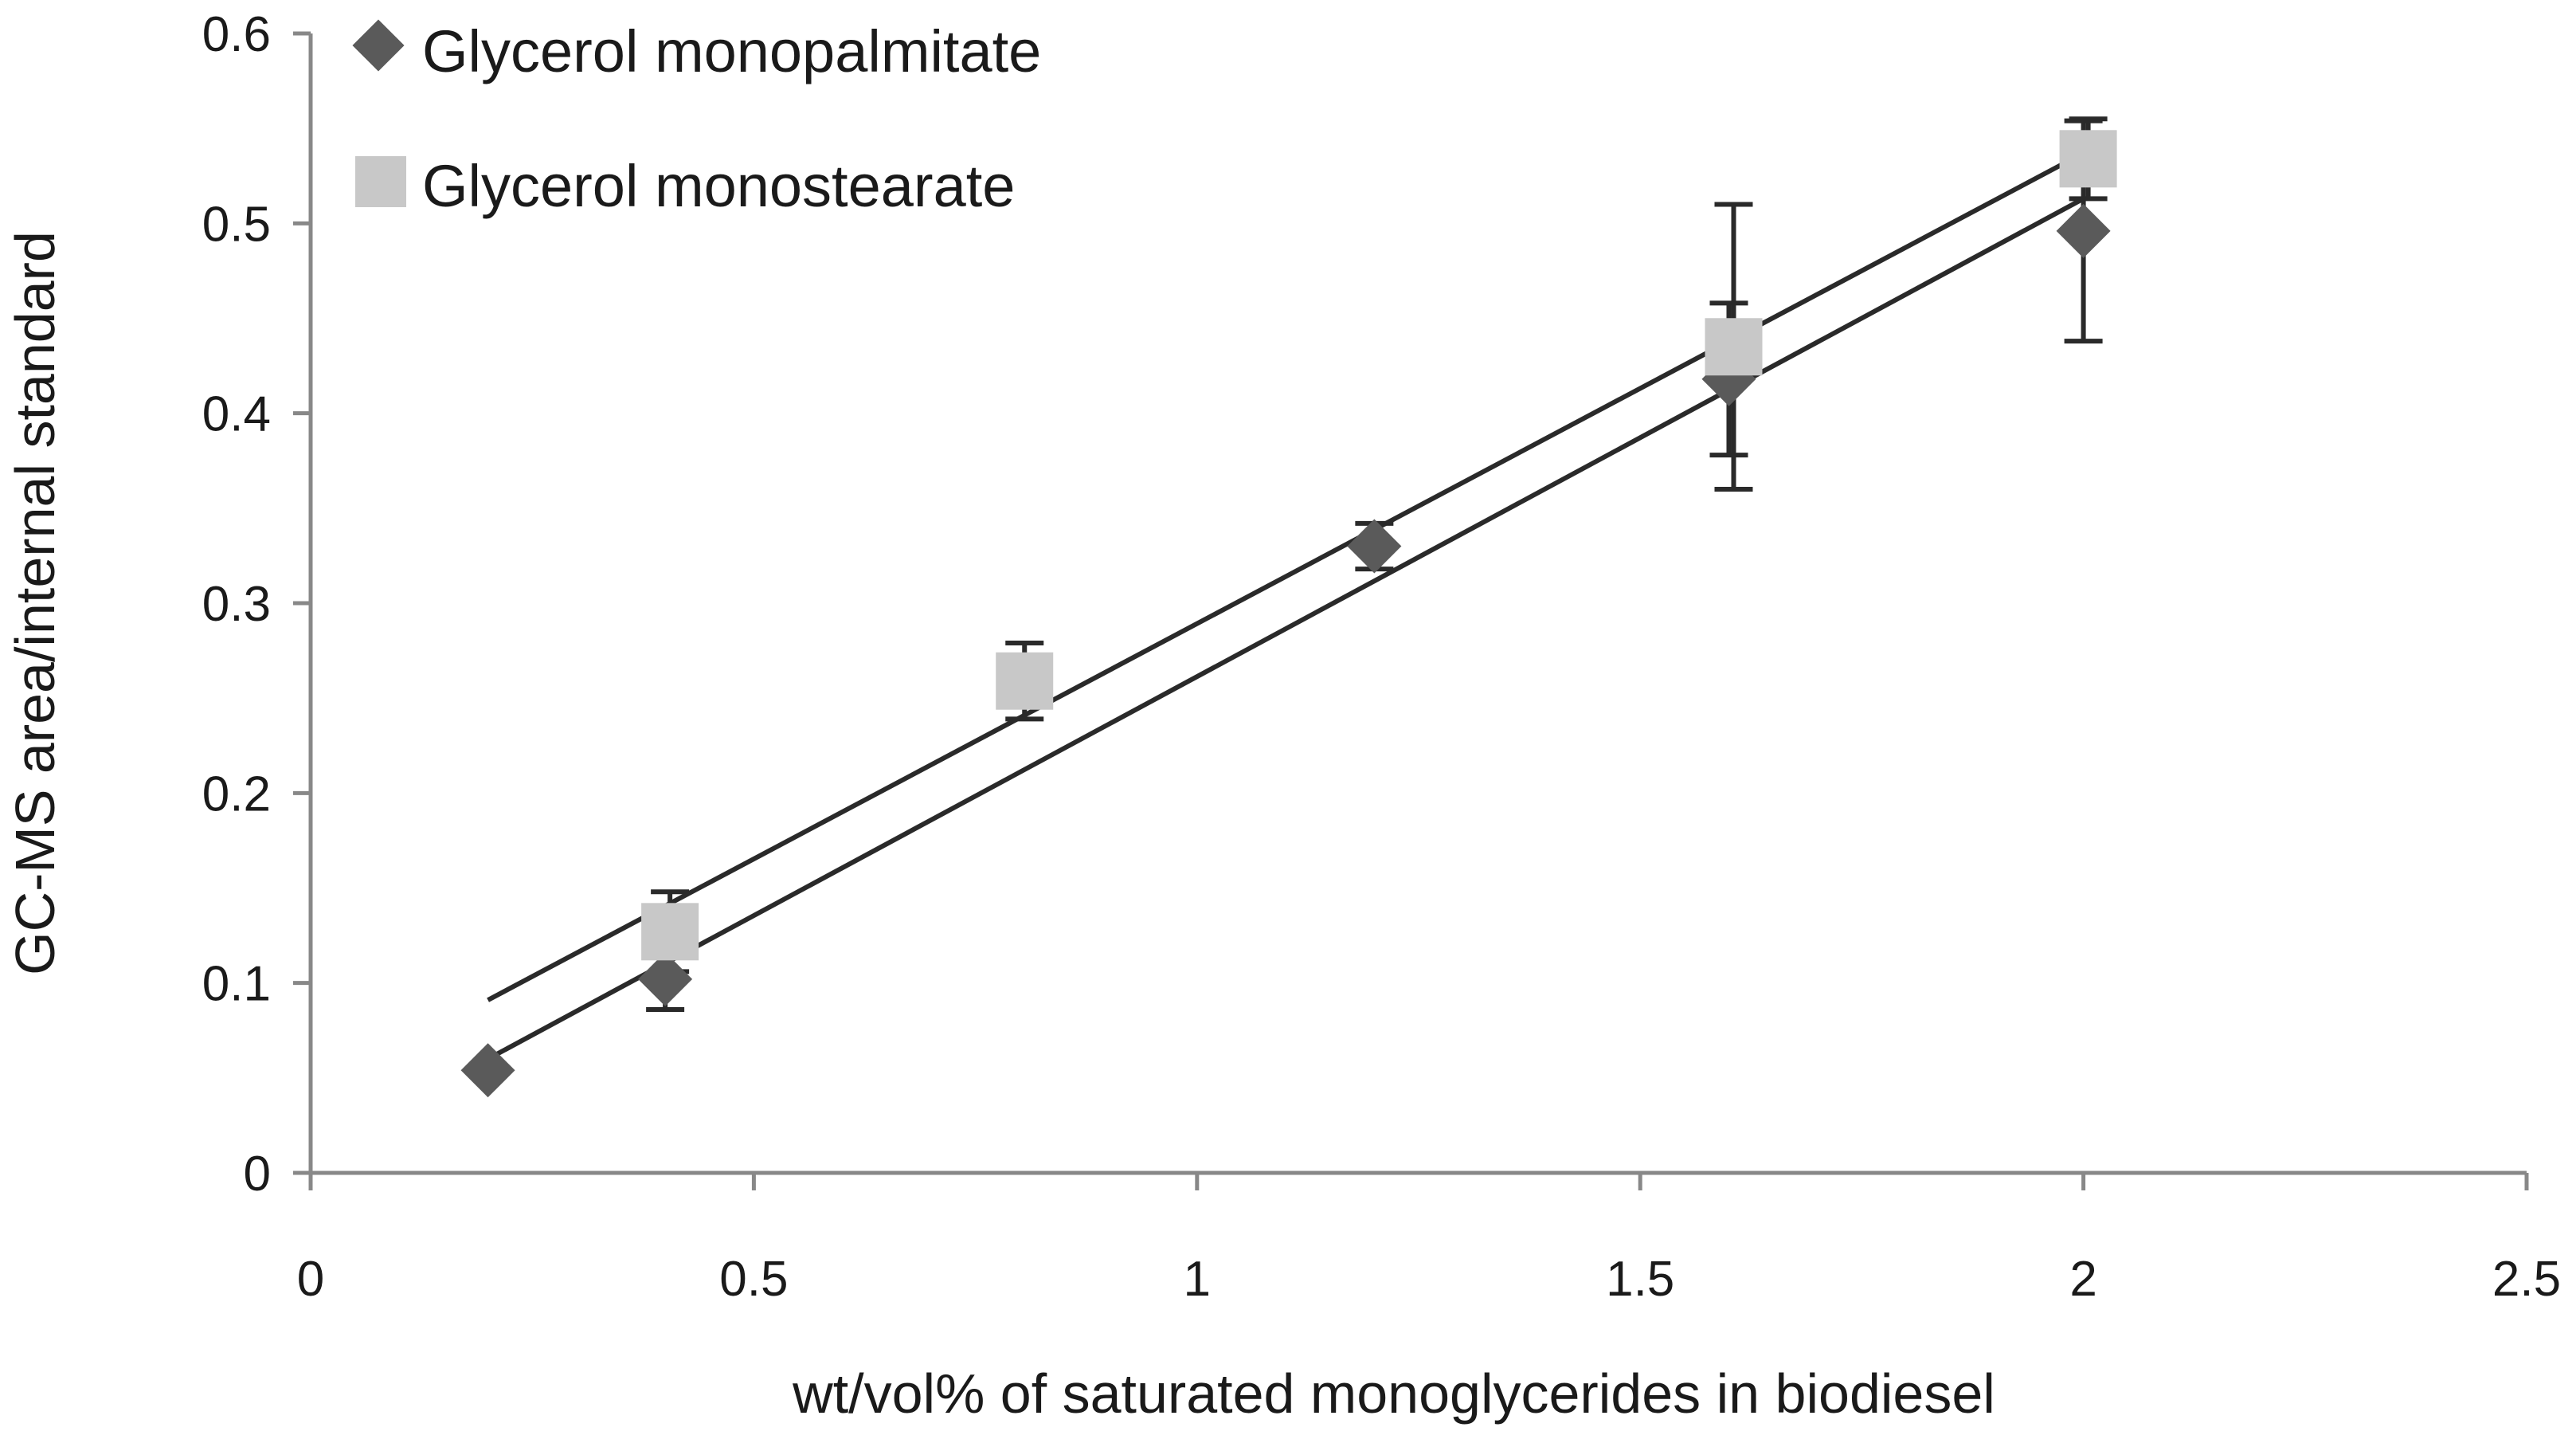  What do you see at coordinates (236, 604) in the screenshot?
I see `y-tick-label: 0.3` at bounding box center [236, 604].